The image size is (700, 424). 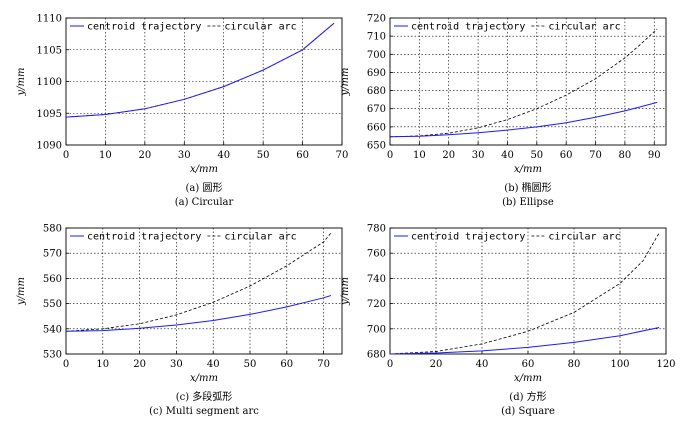 I want to click on y-tick-label: 650, so click(x=376, y=146).